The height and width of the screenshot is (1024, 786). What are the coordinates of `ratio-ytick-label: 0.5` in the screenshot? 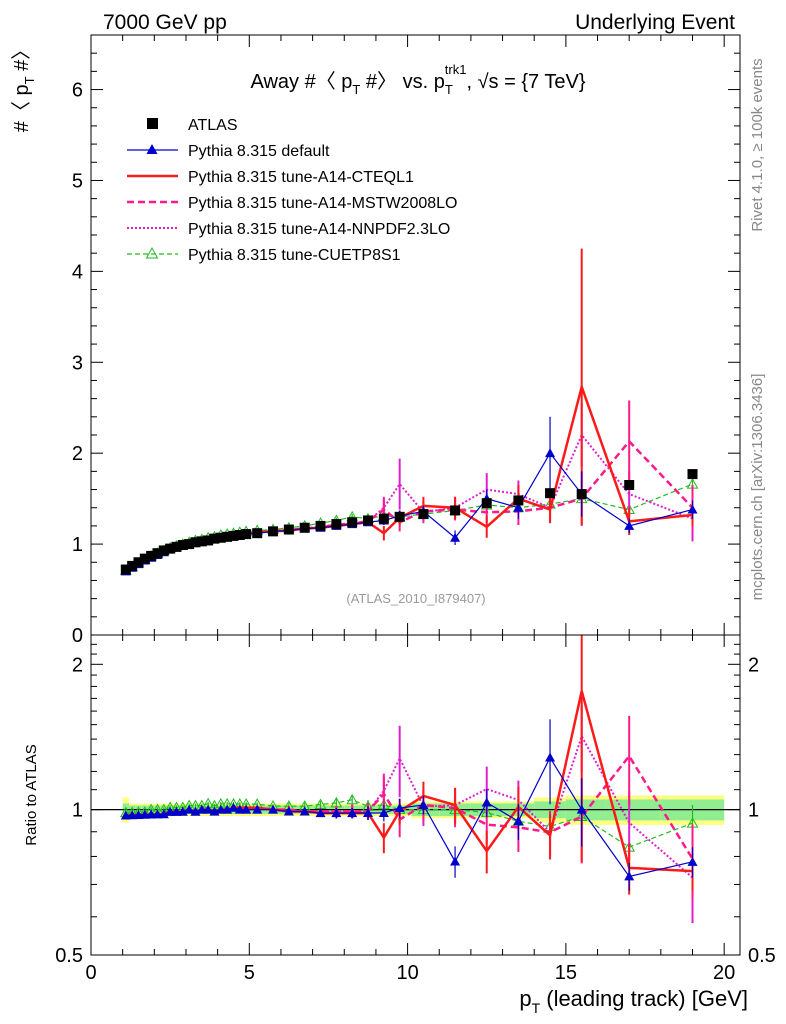 It's located at (69, 956).